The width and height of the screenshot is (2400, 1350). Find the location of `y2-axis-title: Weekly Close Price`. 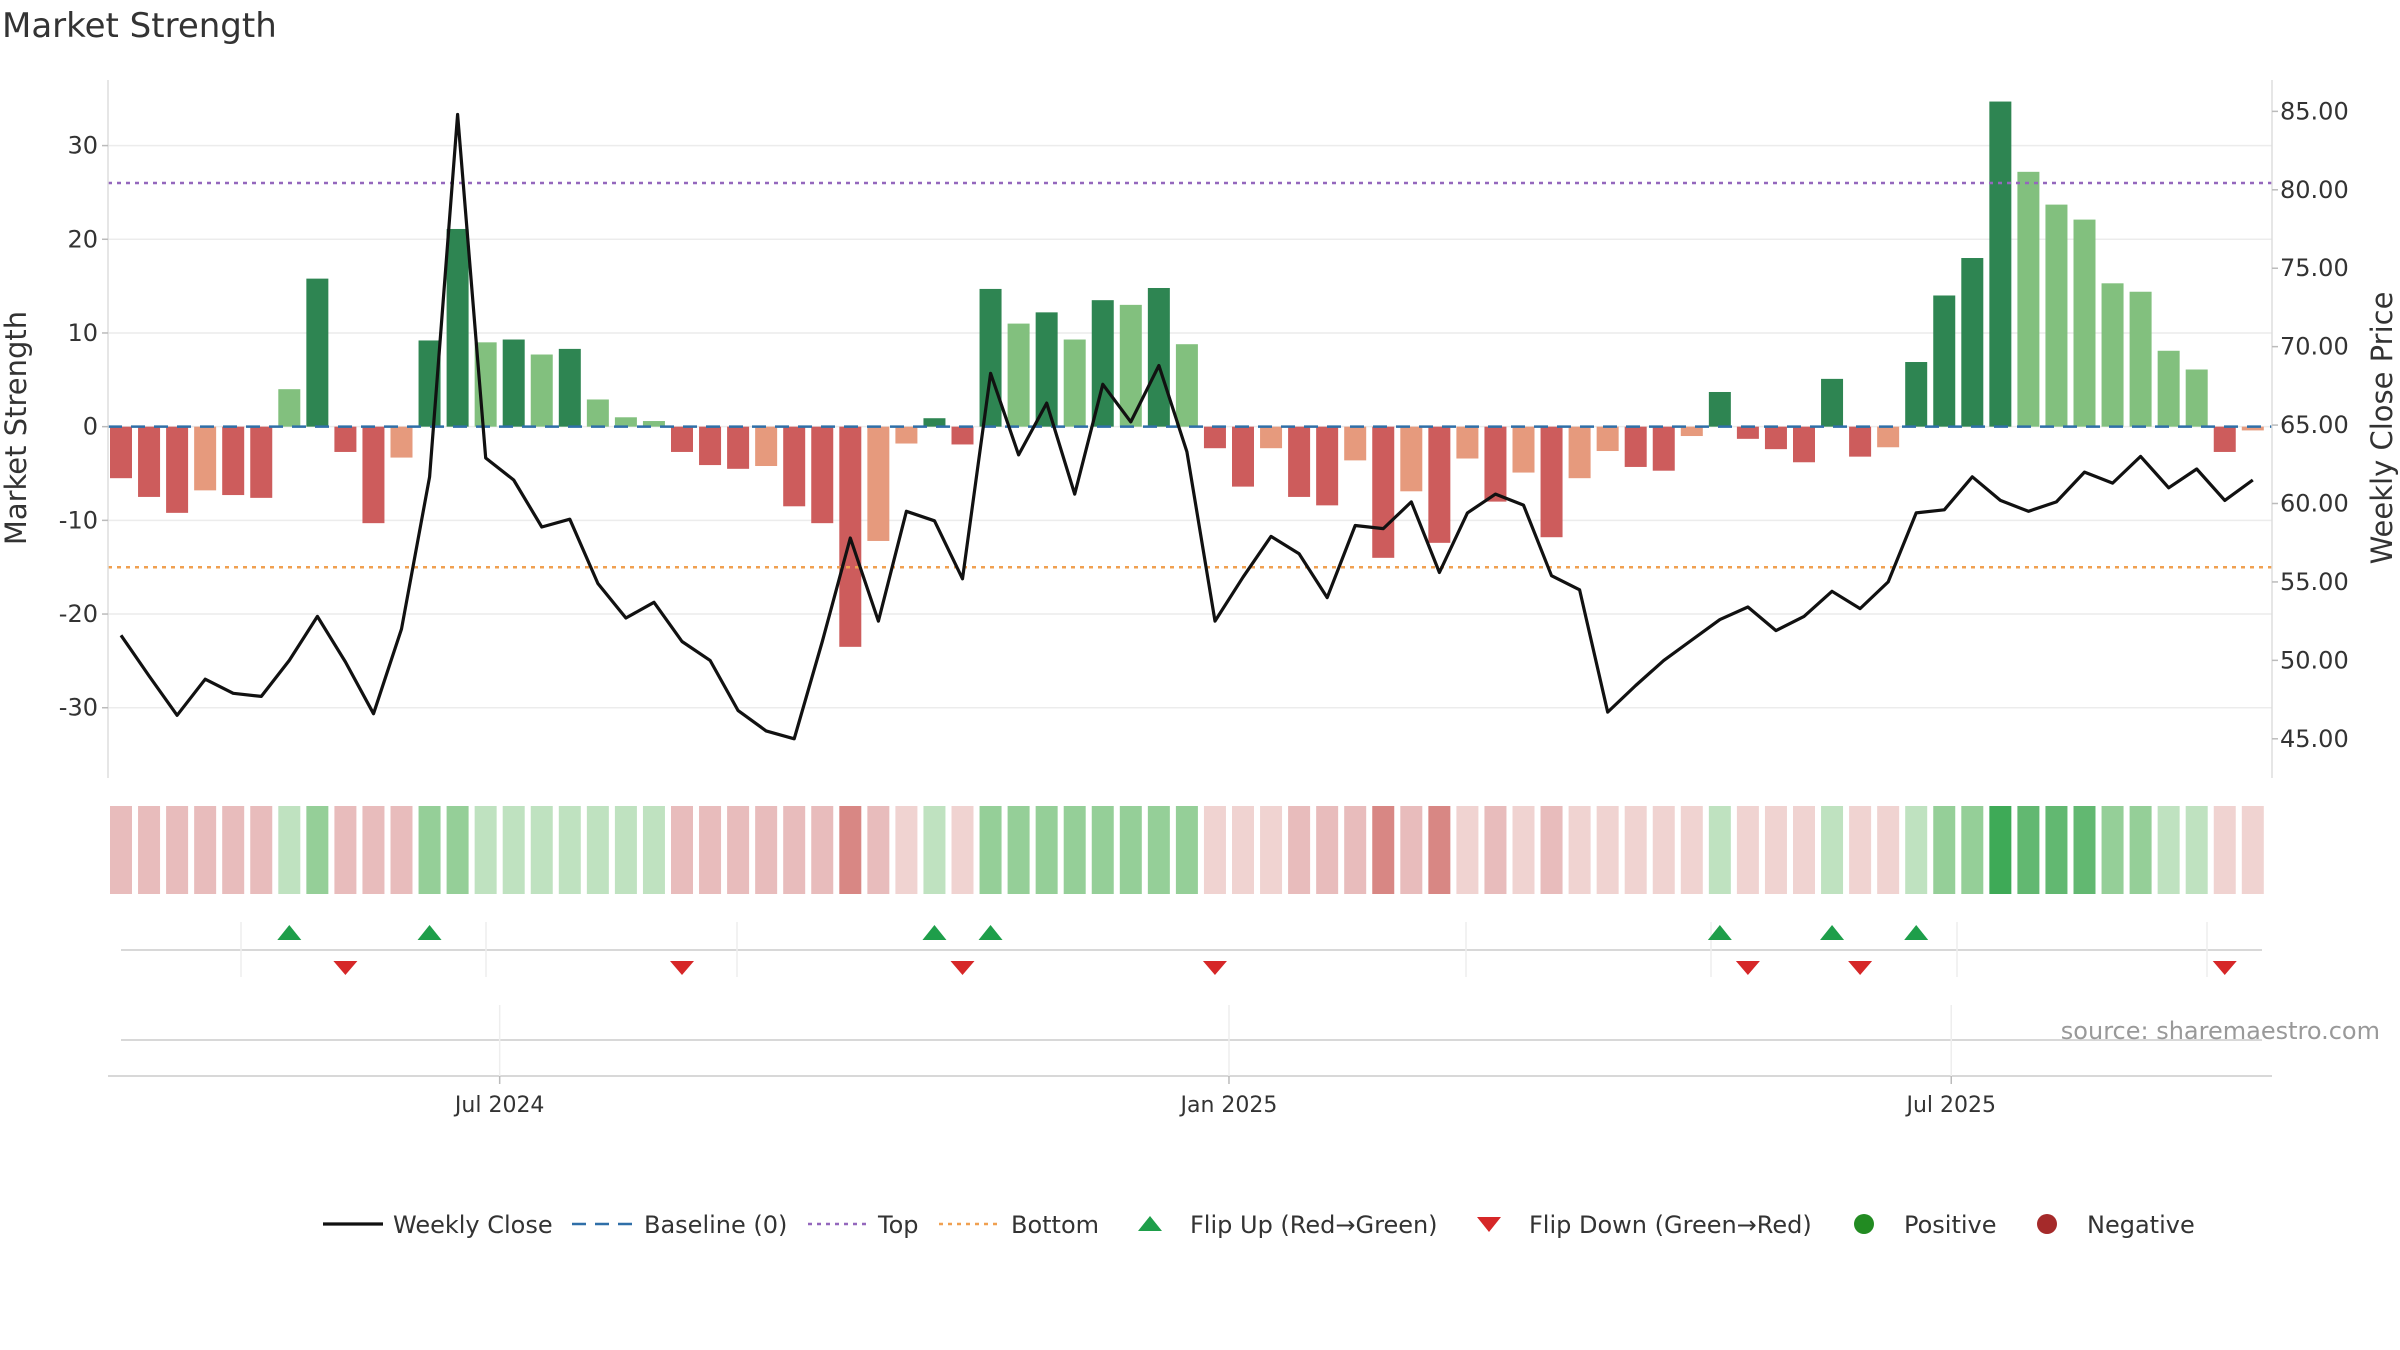

y2-axis-title: Weekly Close Price is located at coordinates (2382, 428).